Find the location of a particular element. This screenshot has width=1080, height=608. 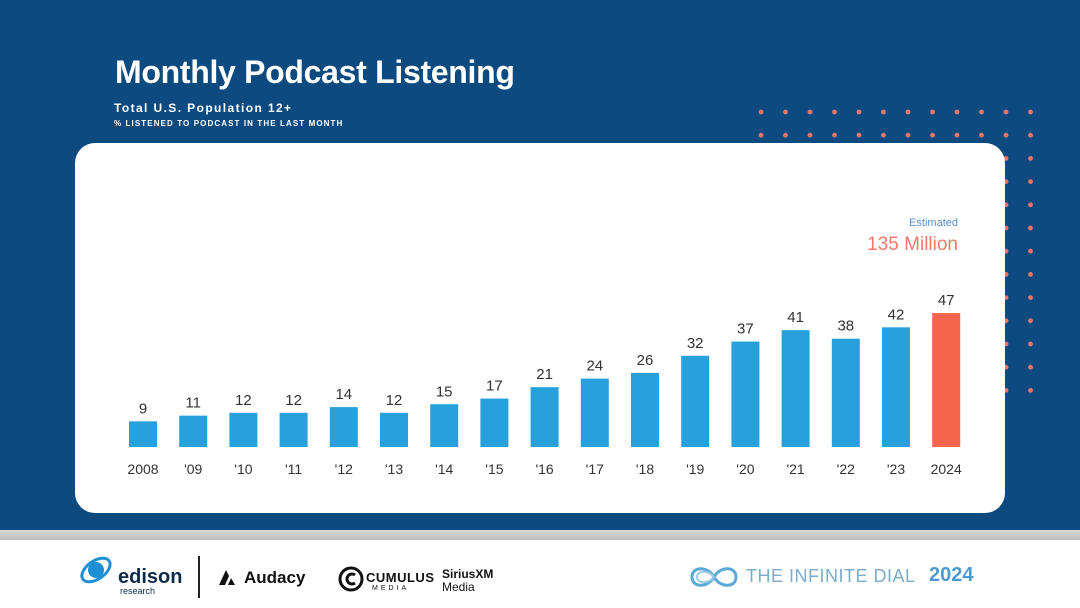

audacy-logo-text: Audacy is located at coordinates (275, 577).